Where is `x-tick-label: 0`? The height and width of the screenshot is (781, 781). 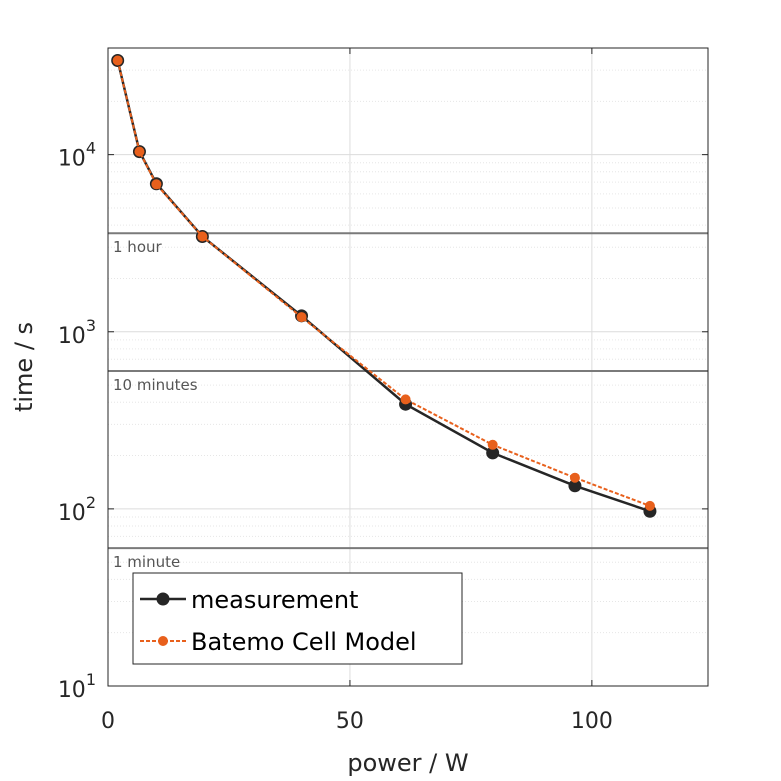 x-tick-label: 0 is located at coordinates (108, 721).